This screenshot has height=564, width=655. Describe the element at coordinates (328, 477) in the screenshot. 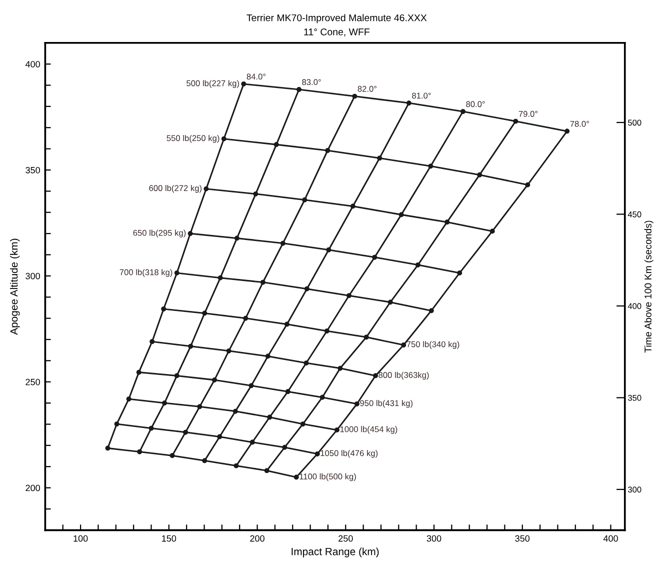

I see `annotation: 1100 lb(500 kg)` at that location.